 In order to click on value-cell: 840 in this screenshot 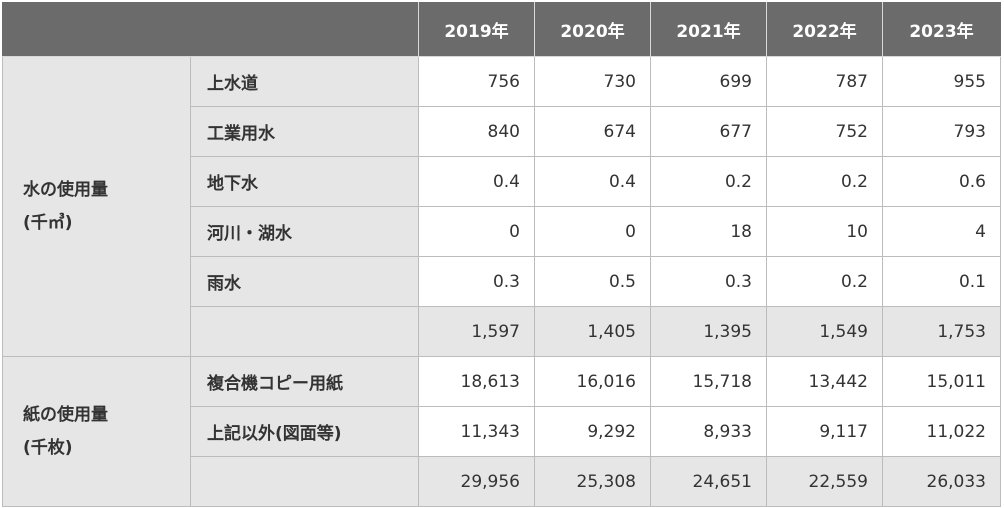, I will do `click(476, 131)`.